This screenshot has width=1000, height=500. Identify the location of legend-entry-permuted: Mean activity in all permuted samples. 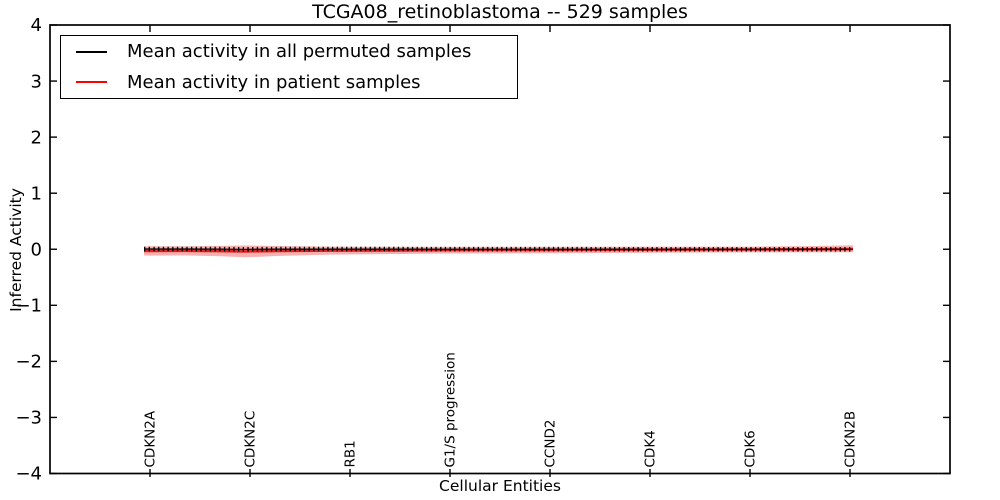
(289, 52).